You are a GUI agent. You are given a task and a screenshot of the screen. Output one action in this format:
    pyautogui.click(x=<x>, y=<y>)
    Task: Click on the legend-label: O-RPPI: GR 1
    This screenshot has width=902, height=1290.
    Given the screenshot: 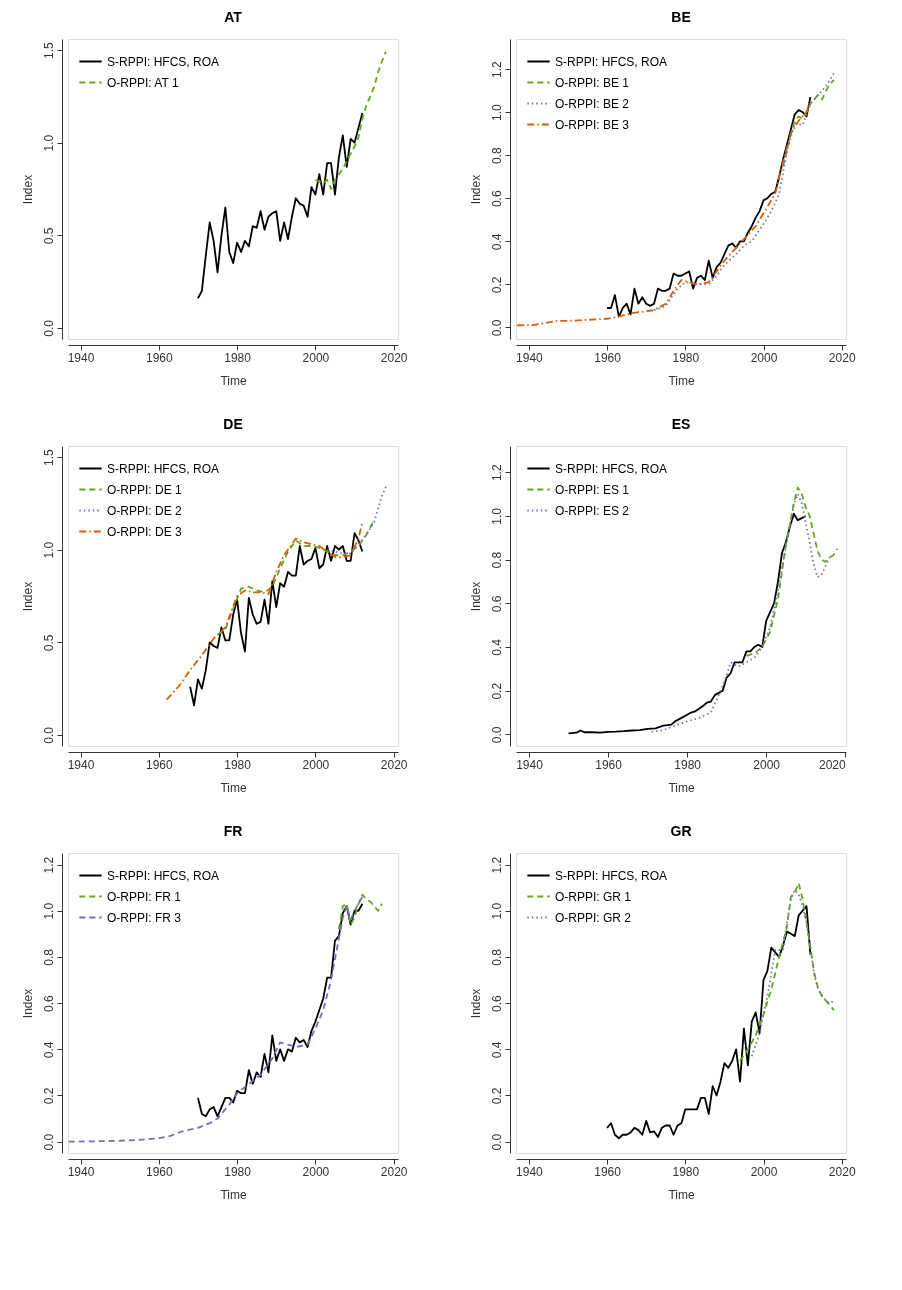 What is the action you would take?
    pyautogui.click(x=593, y=896)
    